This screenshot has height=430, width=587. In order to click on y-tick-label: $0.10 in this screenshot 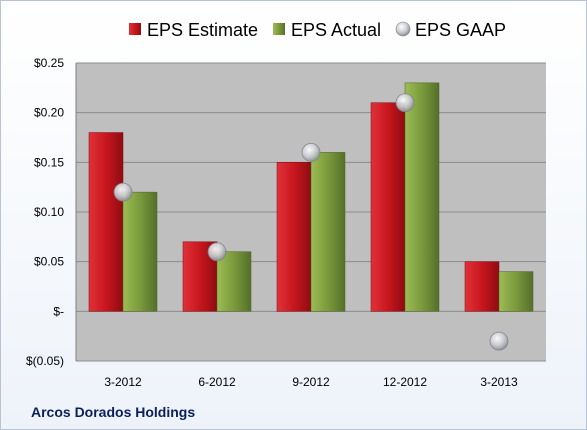, I will do `click(49, 212)`.